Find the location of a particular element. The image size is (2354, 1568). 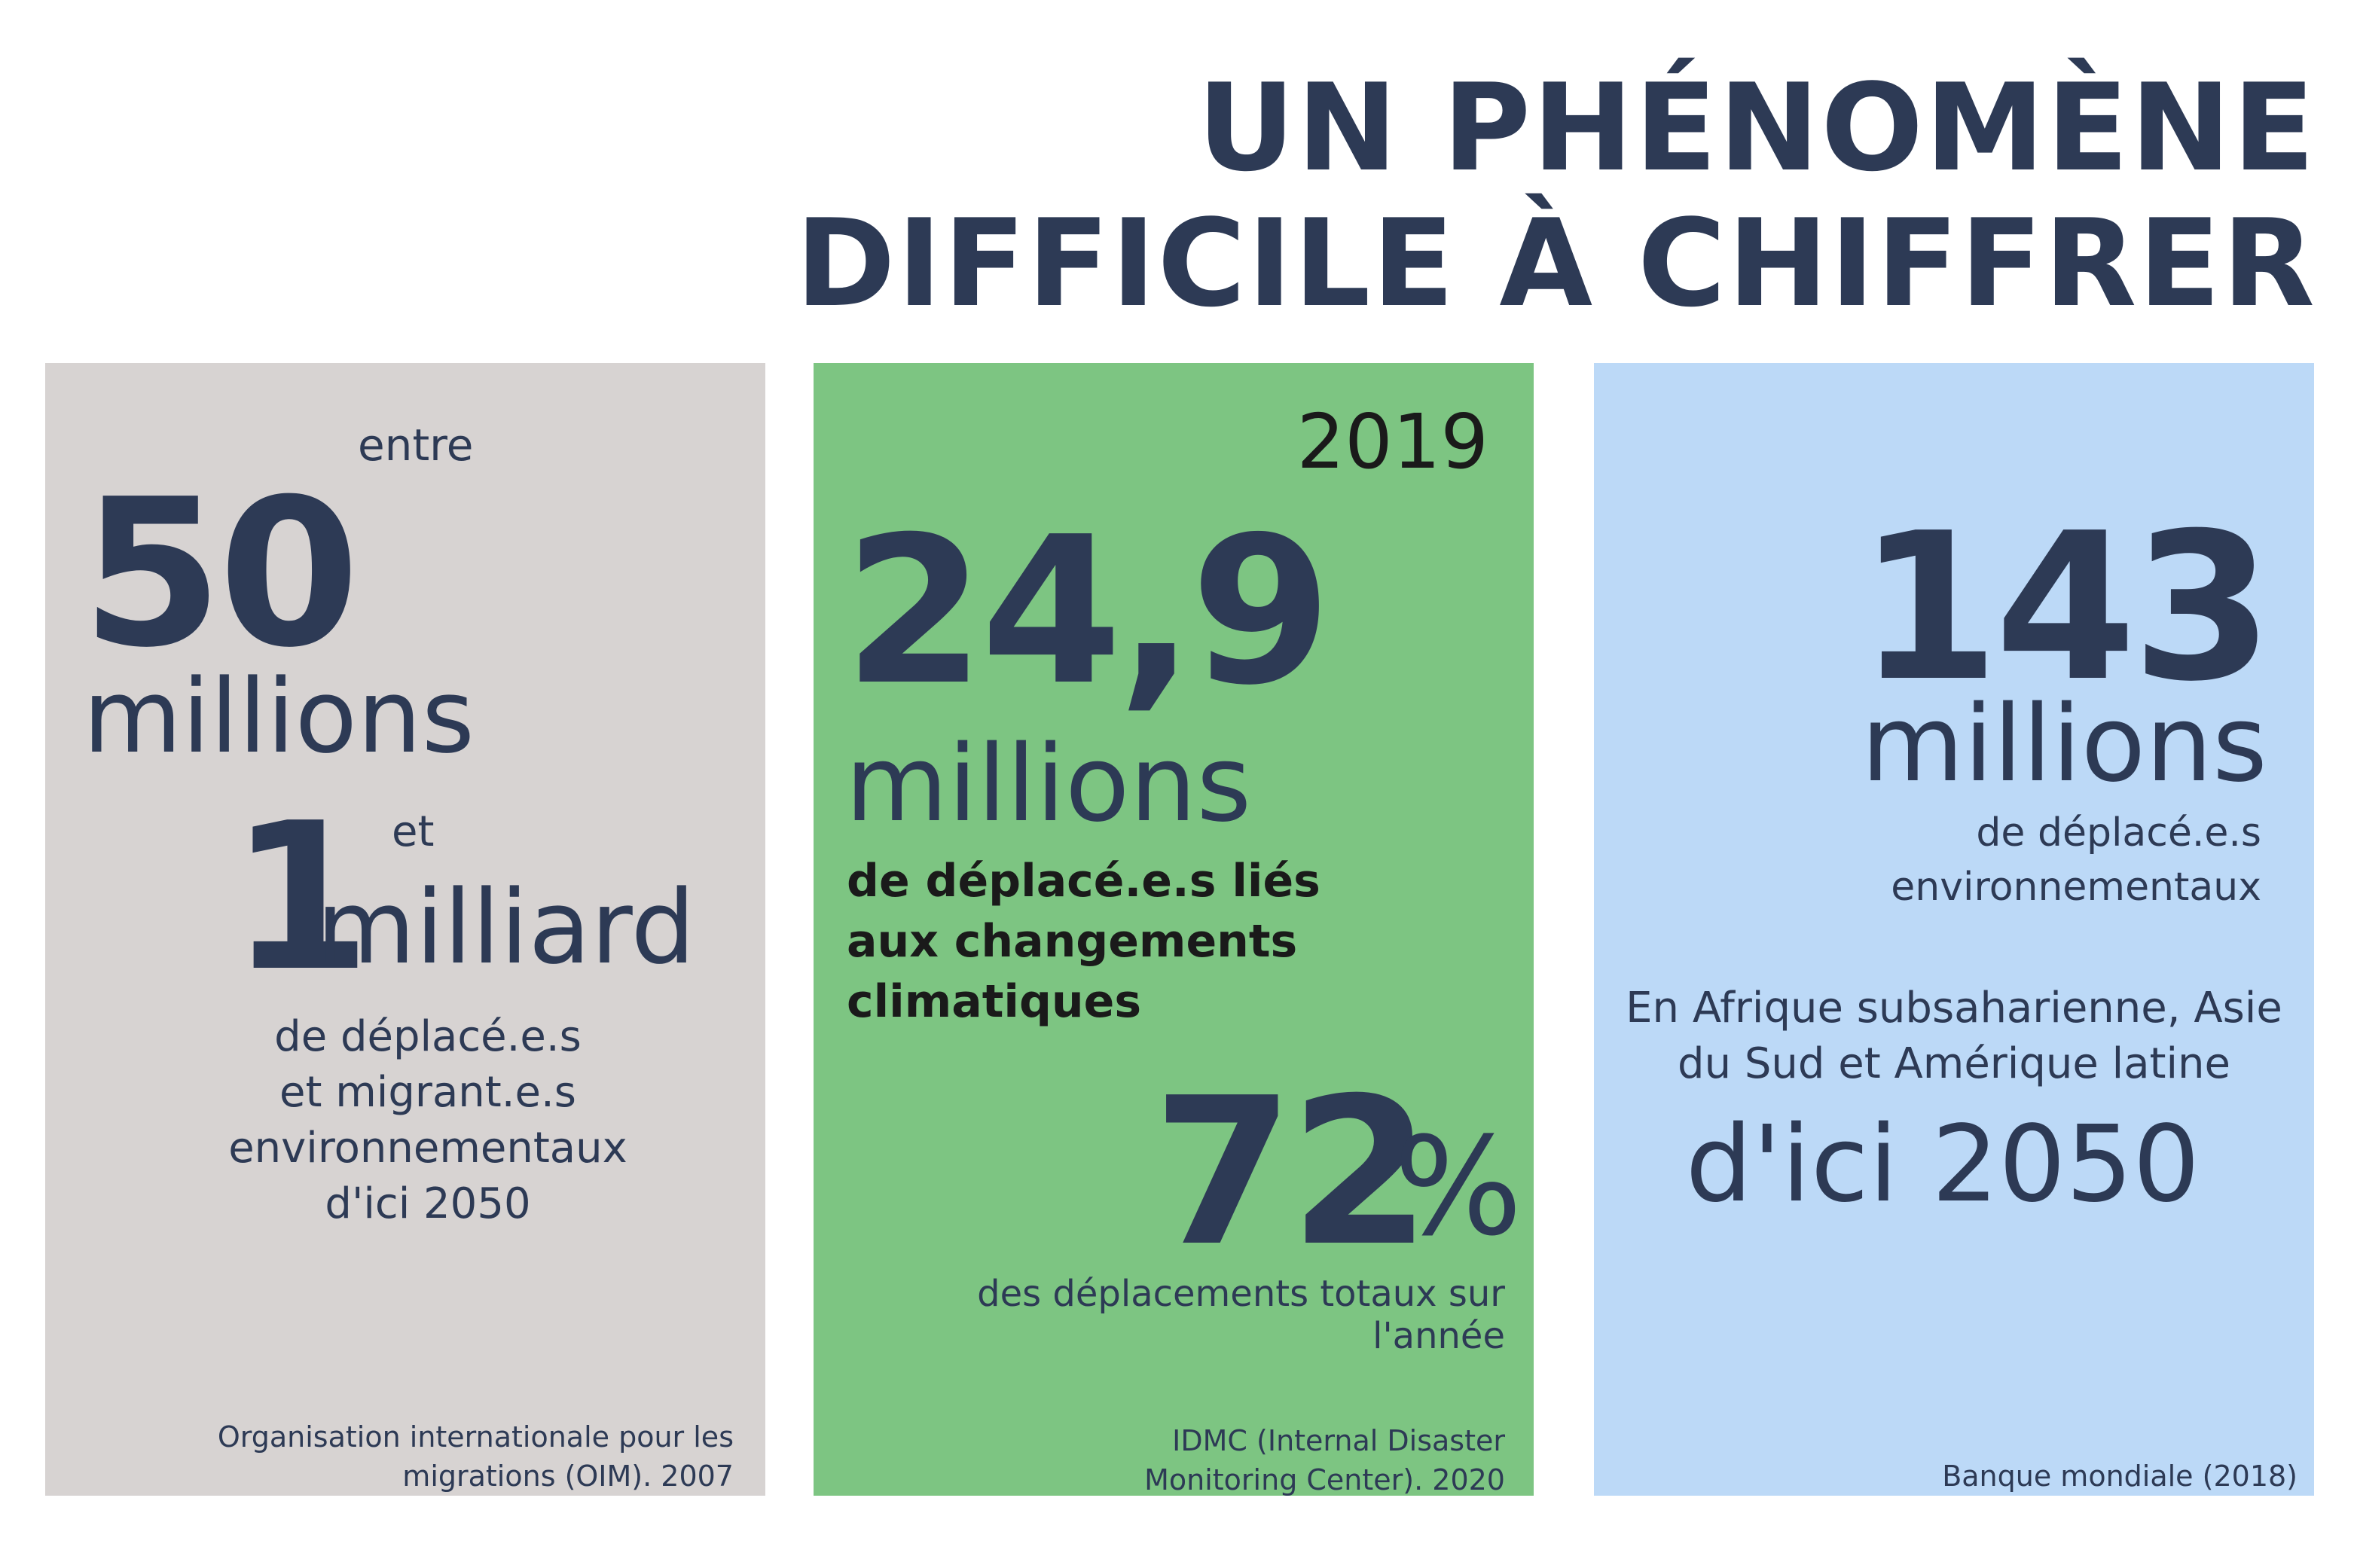

description-line: et migrant.e.s is located at coordinates (427, 1093).